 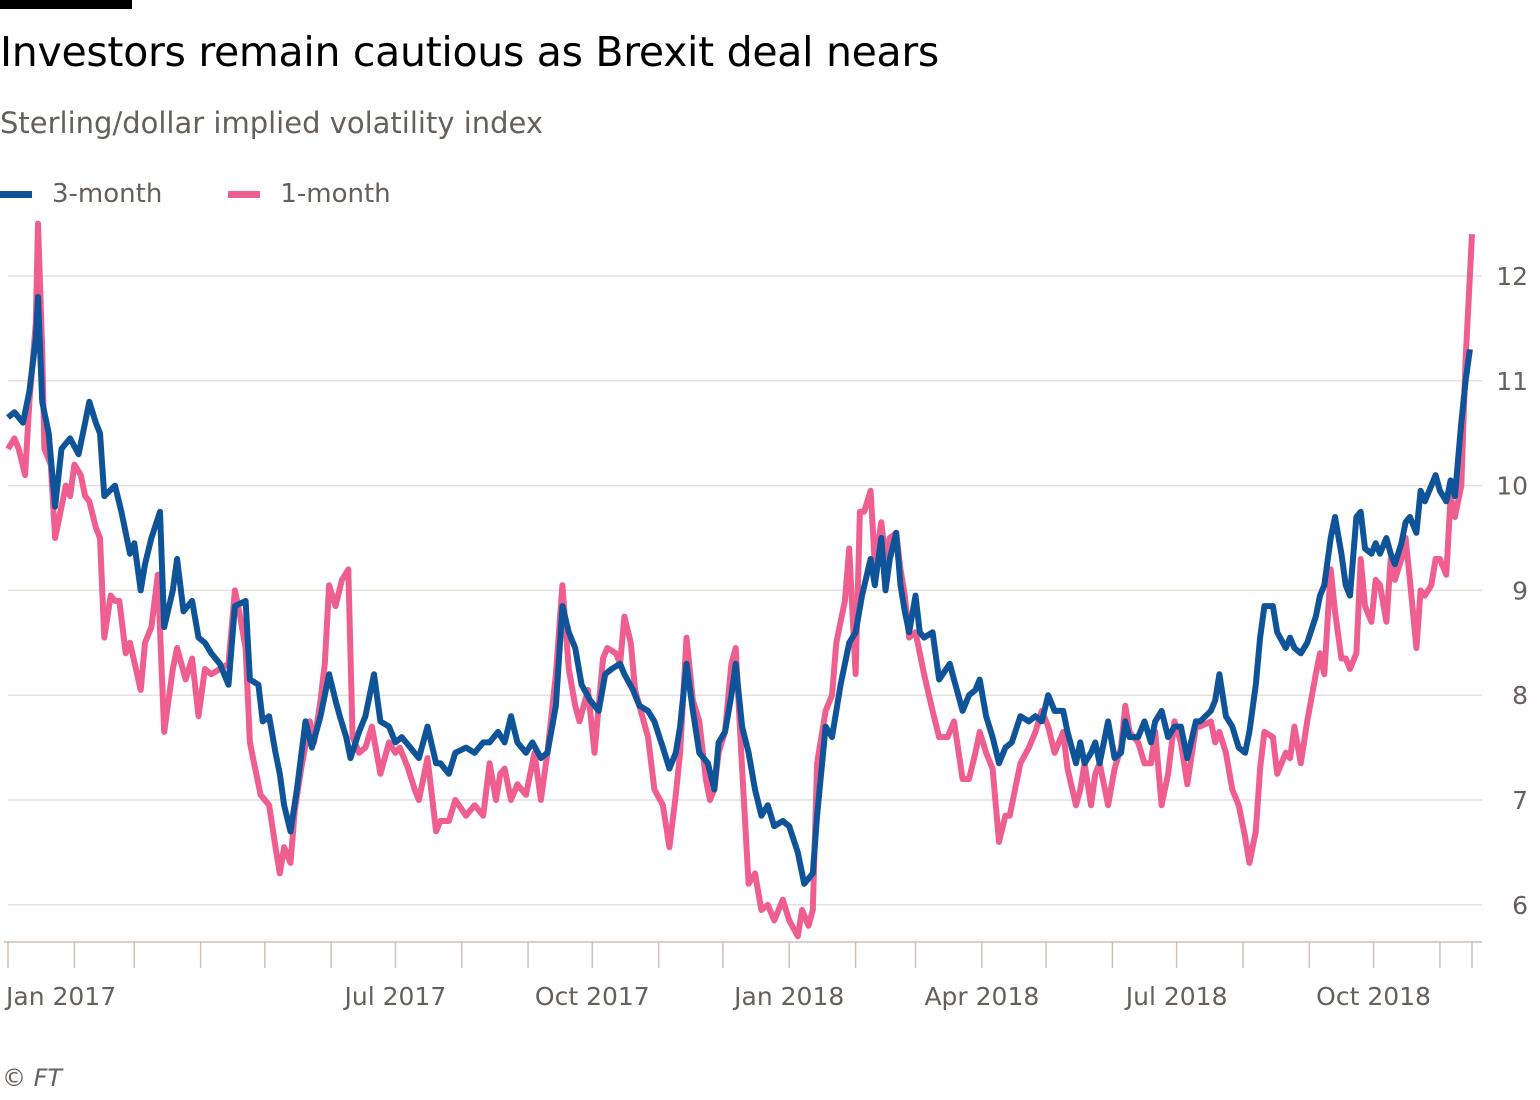 What do you see at coordinates (1520, 695) in the screenshot?
I see `y-tick-label: 8` at bounding box center [1520, 695].